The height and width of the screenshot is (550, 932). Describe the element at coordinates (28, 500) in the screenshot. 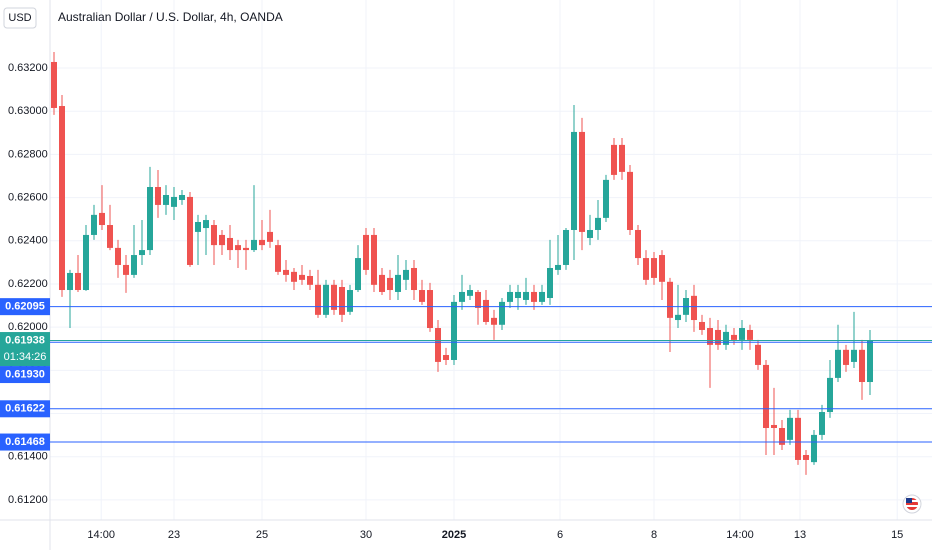

I see `y-tick-label: 0.61200` at that location.